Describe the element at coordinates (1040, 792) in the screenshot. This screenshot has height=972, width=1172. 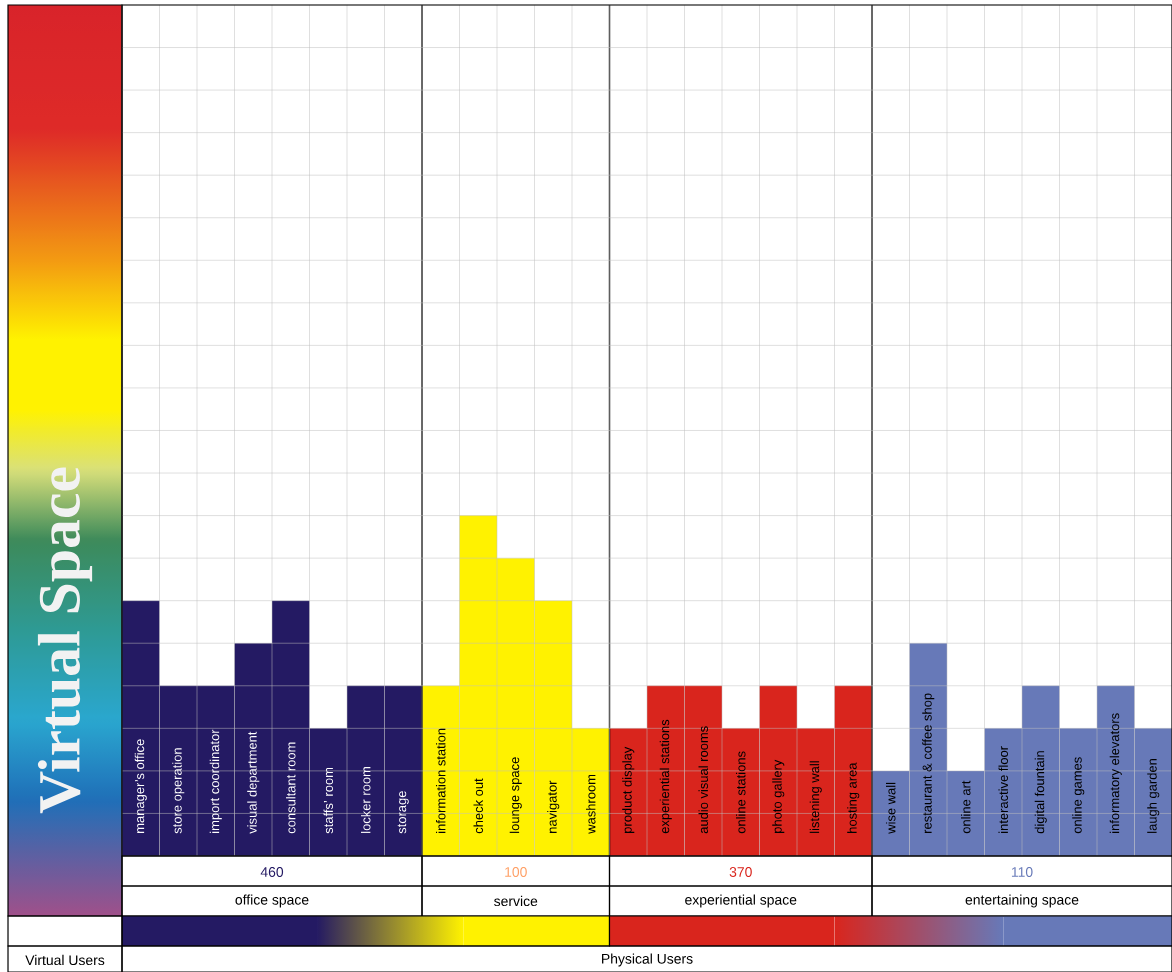
I see `x-tick-label: digital fountain` at that location.